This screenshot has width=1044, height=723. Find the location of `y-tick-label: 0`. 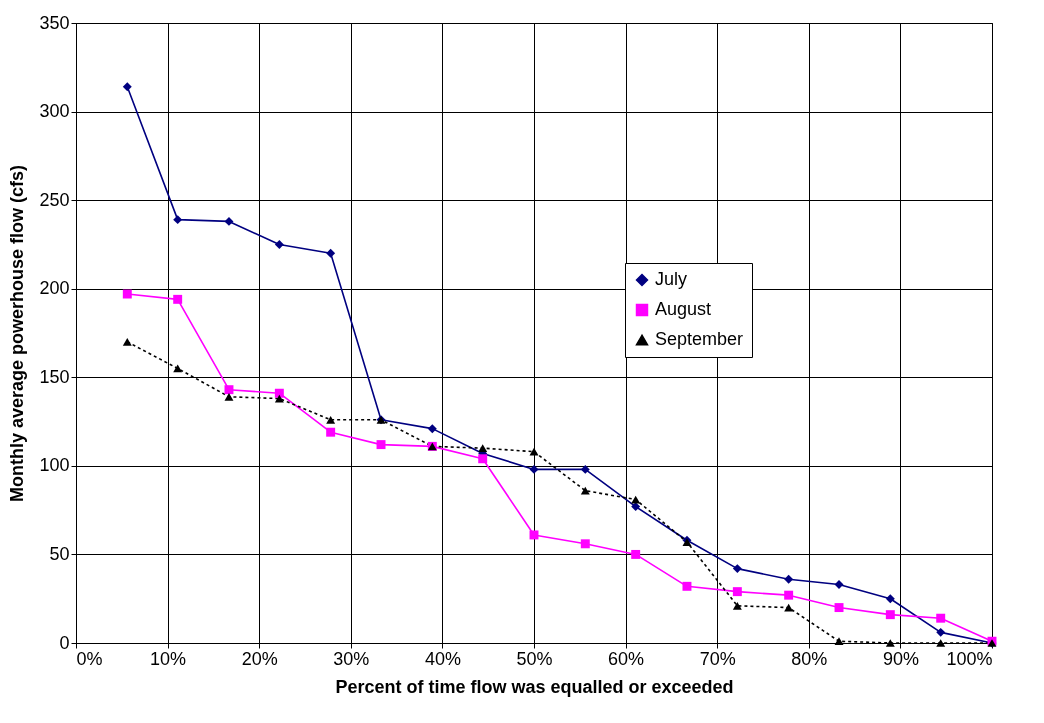

y-tick-label: 0 is located at coordinates (64, 642).